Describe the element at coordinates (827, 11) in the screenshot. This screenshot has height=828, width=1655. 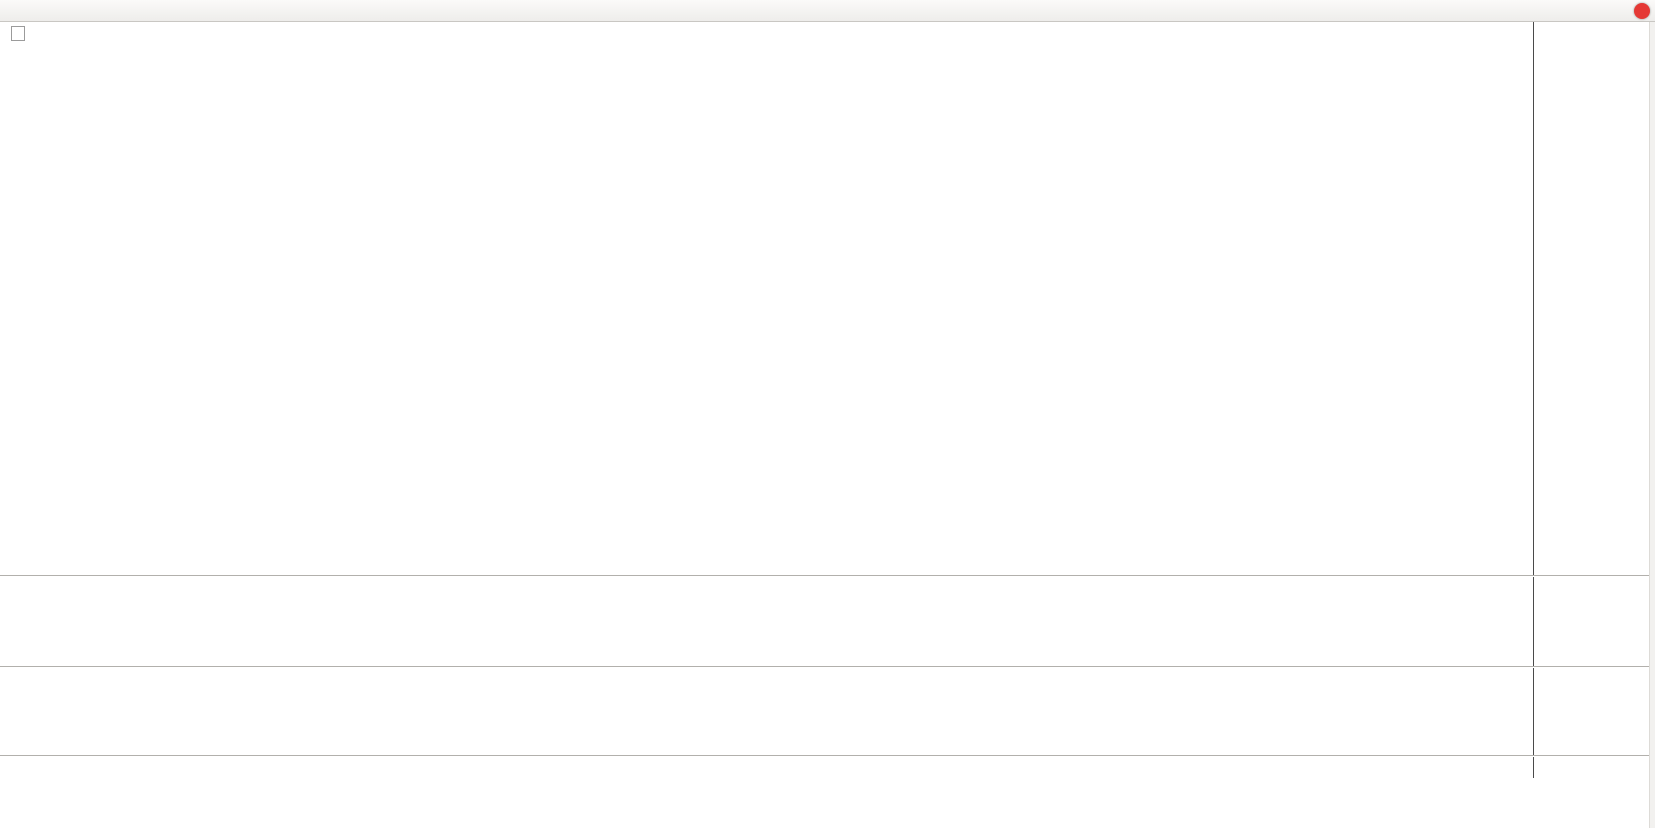
I see `main-toolbar` at that location.